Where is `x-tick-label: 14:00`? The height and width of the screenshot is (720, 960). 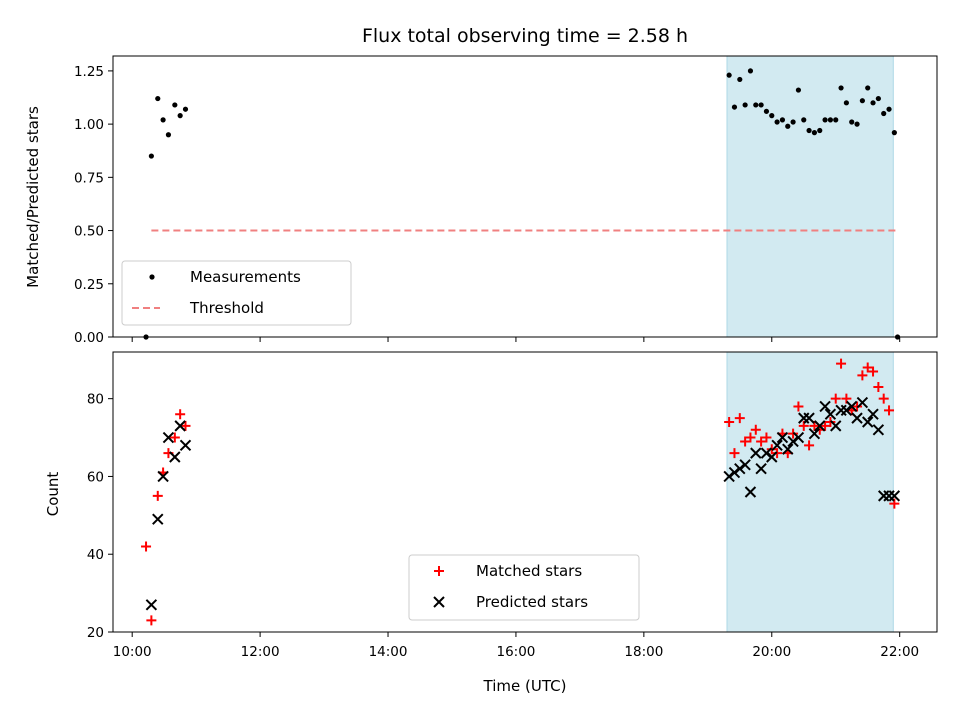 x-tick-label: 14:00 is located at coordinates (388, 652).